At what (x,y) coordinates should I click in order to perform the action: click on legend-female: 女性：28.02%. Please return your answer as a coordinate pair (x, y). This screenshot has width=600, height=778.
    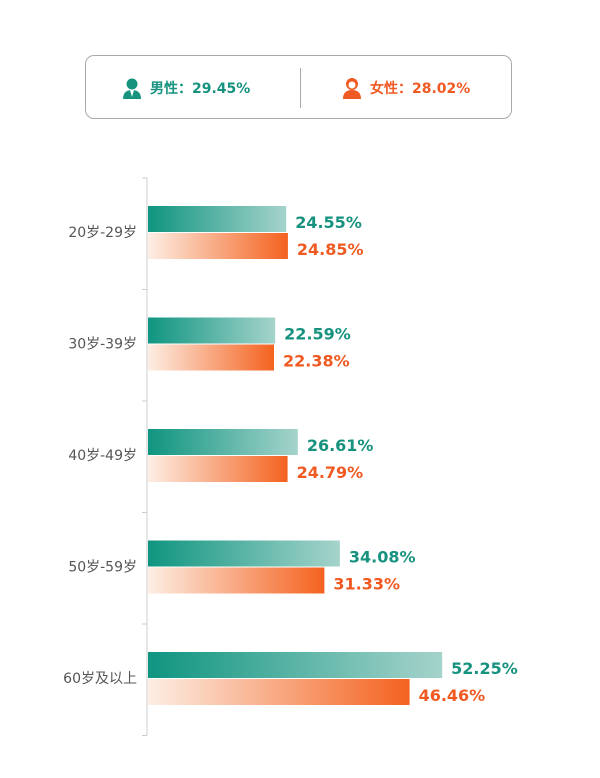
    Looking at the image, I should click on (406, 88).